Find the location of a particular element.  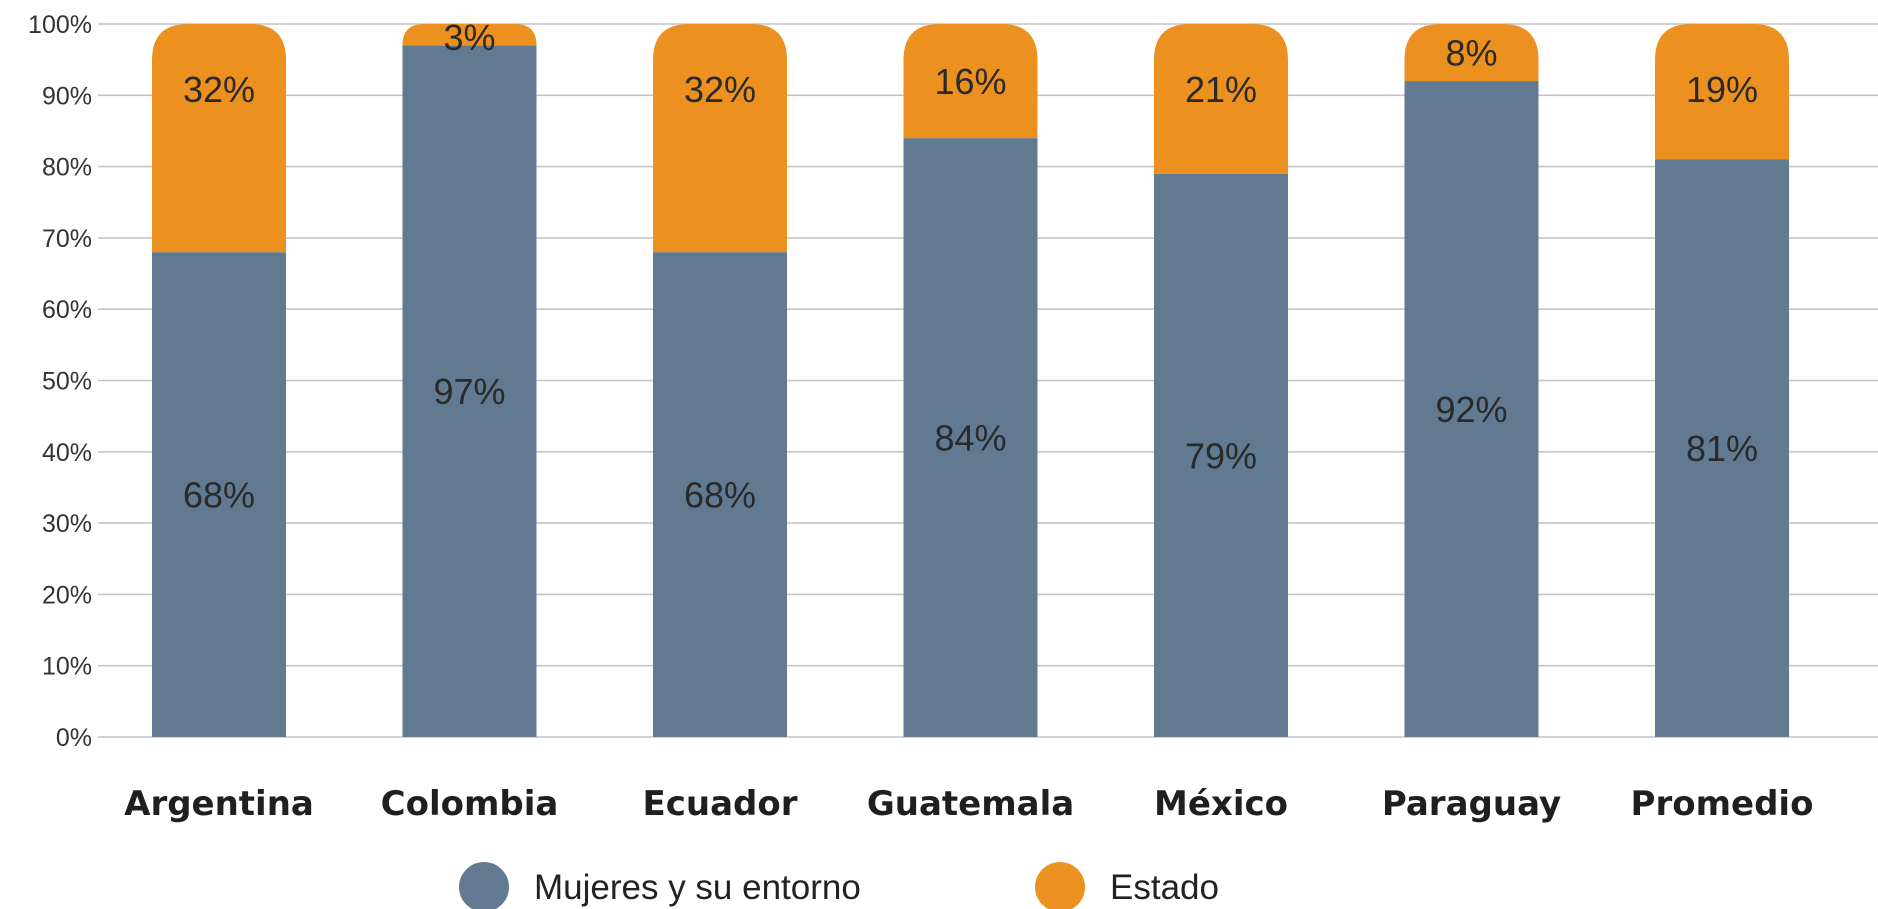

y-tick-label: 60% is located at coordinates (67, 310).